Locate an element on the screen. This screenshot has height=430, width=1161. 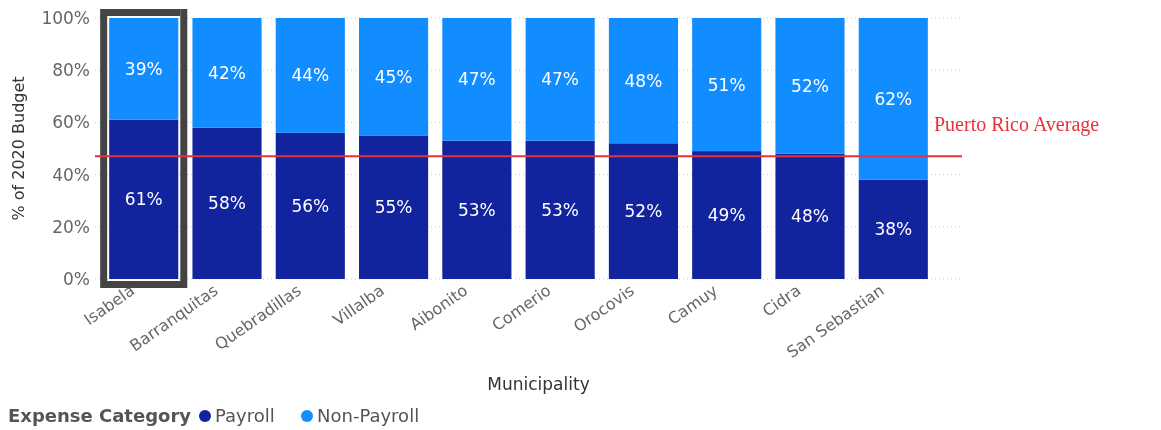
y-tick-label: 40% is located at coordinates (71, 174).